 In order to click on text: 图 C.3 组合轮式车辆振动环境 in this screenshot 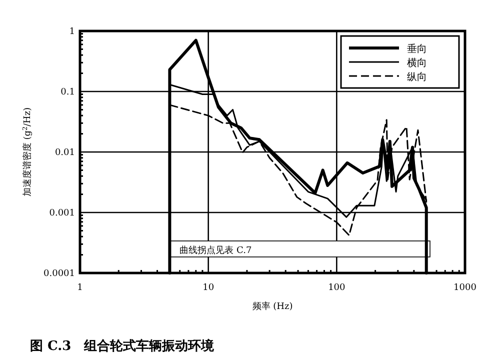, I will do `click(123, 346)`.